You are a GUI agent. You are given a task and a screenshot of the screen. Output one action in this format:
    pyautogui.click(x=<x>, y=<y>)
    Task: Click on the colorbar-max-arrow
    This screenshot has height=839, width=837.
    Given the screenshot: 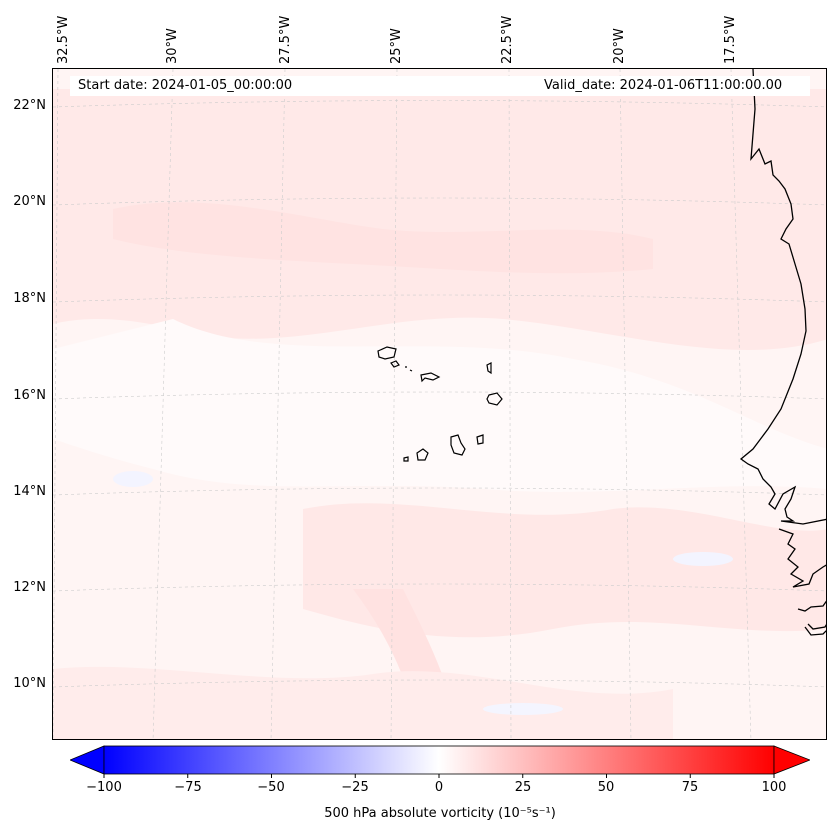 What is the action you would take?
    pyautogui.click(x=791, y=760)
    